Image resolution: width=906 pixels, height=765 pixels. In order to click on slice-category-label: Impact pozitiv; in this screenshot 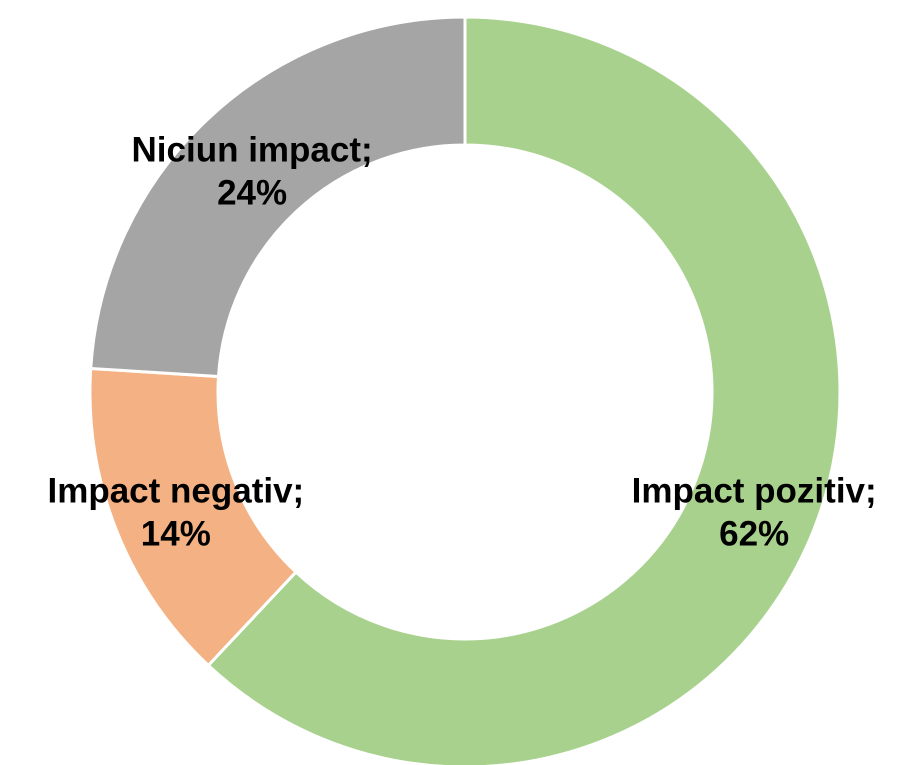, I will do `click(754, 491)`.